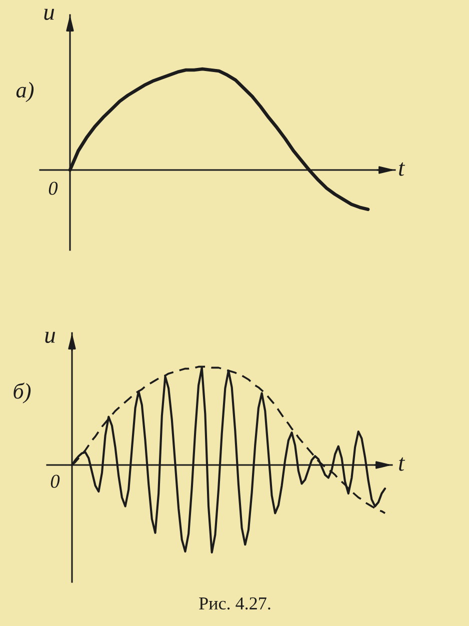 The image size is (469, 626). I want to click on text: Рис. 4.27., so click(234, 603).